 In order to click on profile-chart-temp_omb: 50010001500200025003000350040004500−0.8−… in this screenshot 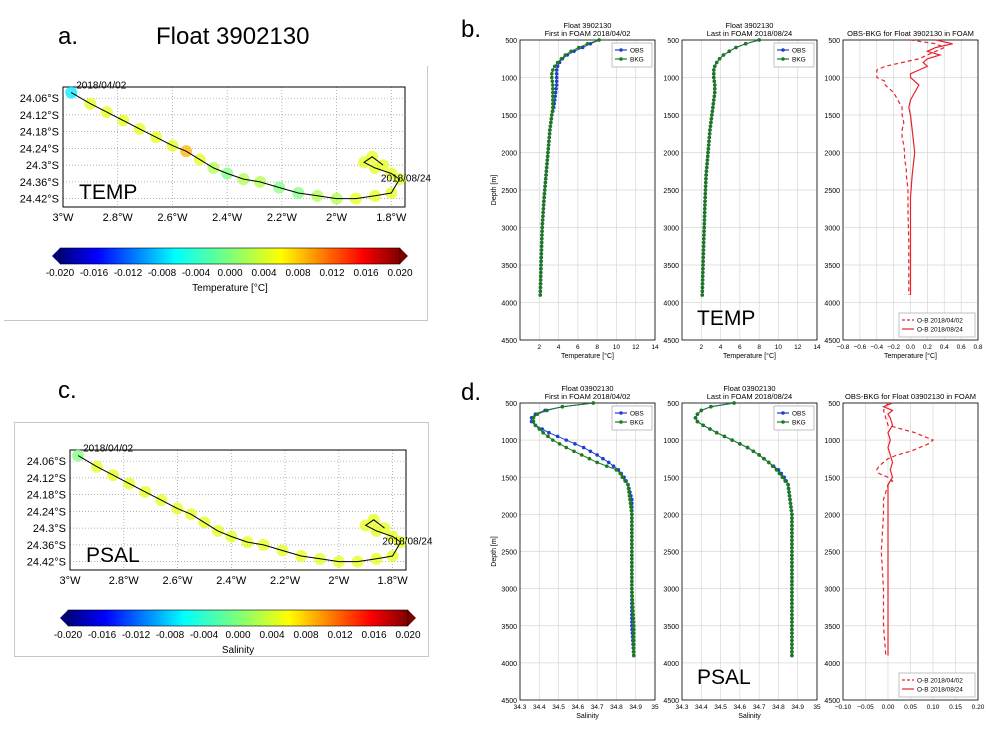, I will do `click(903, 194)`.